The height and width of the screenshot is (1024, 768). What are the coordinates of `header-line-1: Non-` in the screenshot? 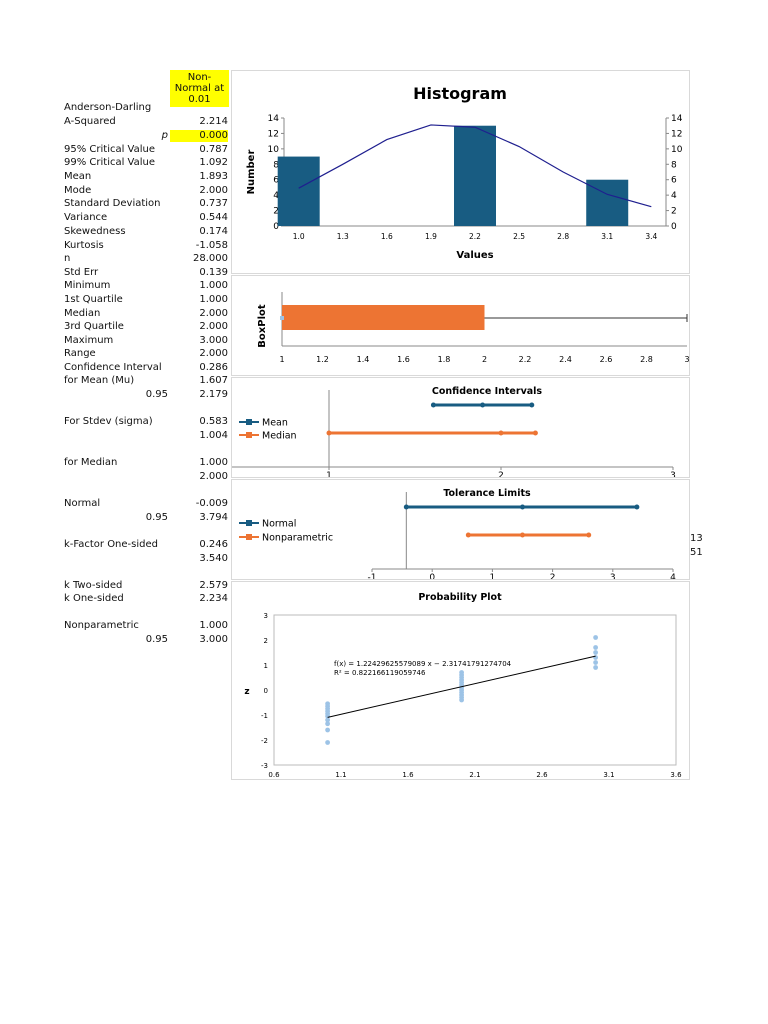 It's located at (199, 77).